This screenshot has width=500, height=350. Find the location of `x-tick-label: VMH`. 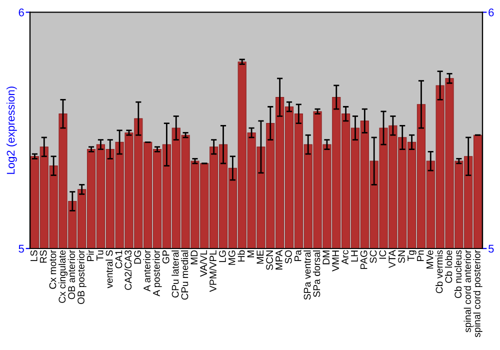

x-tick-label: VMH is located at coordinates (335, 261).